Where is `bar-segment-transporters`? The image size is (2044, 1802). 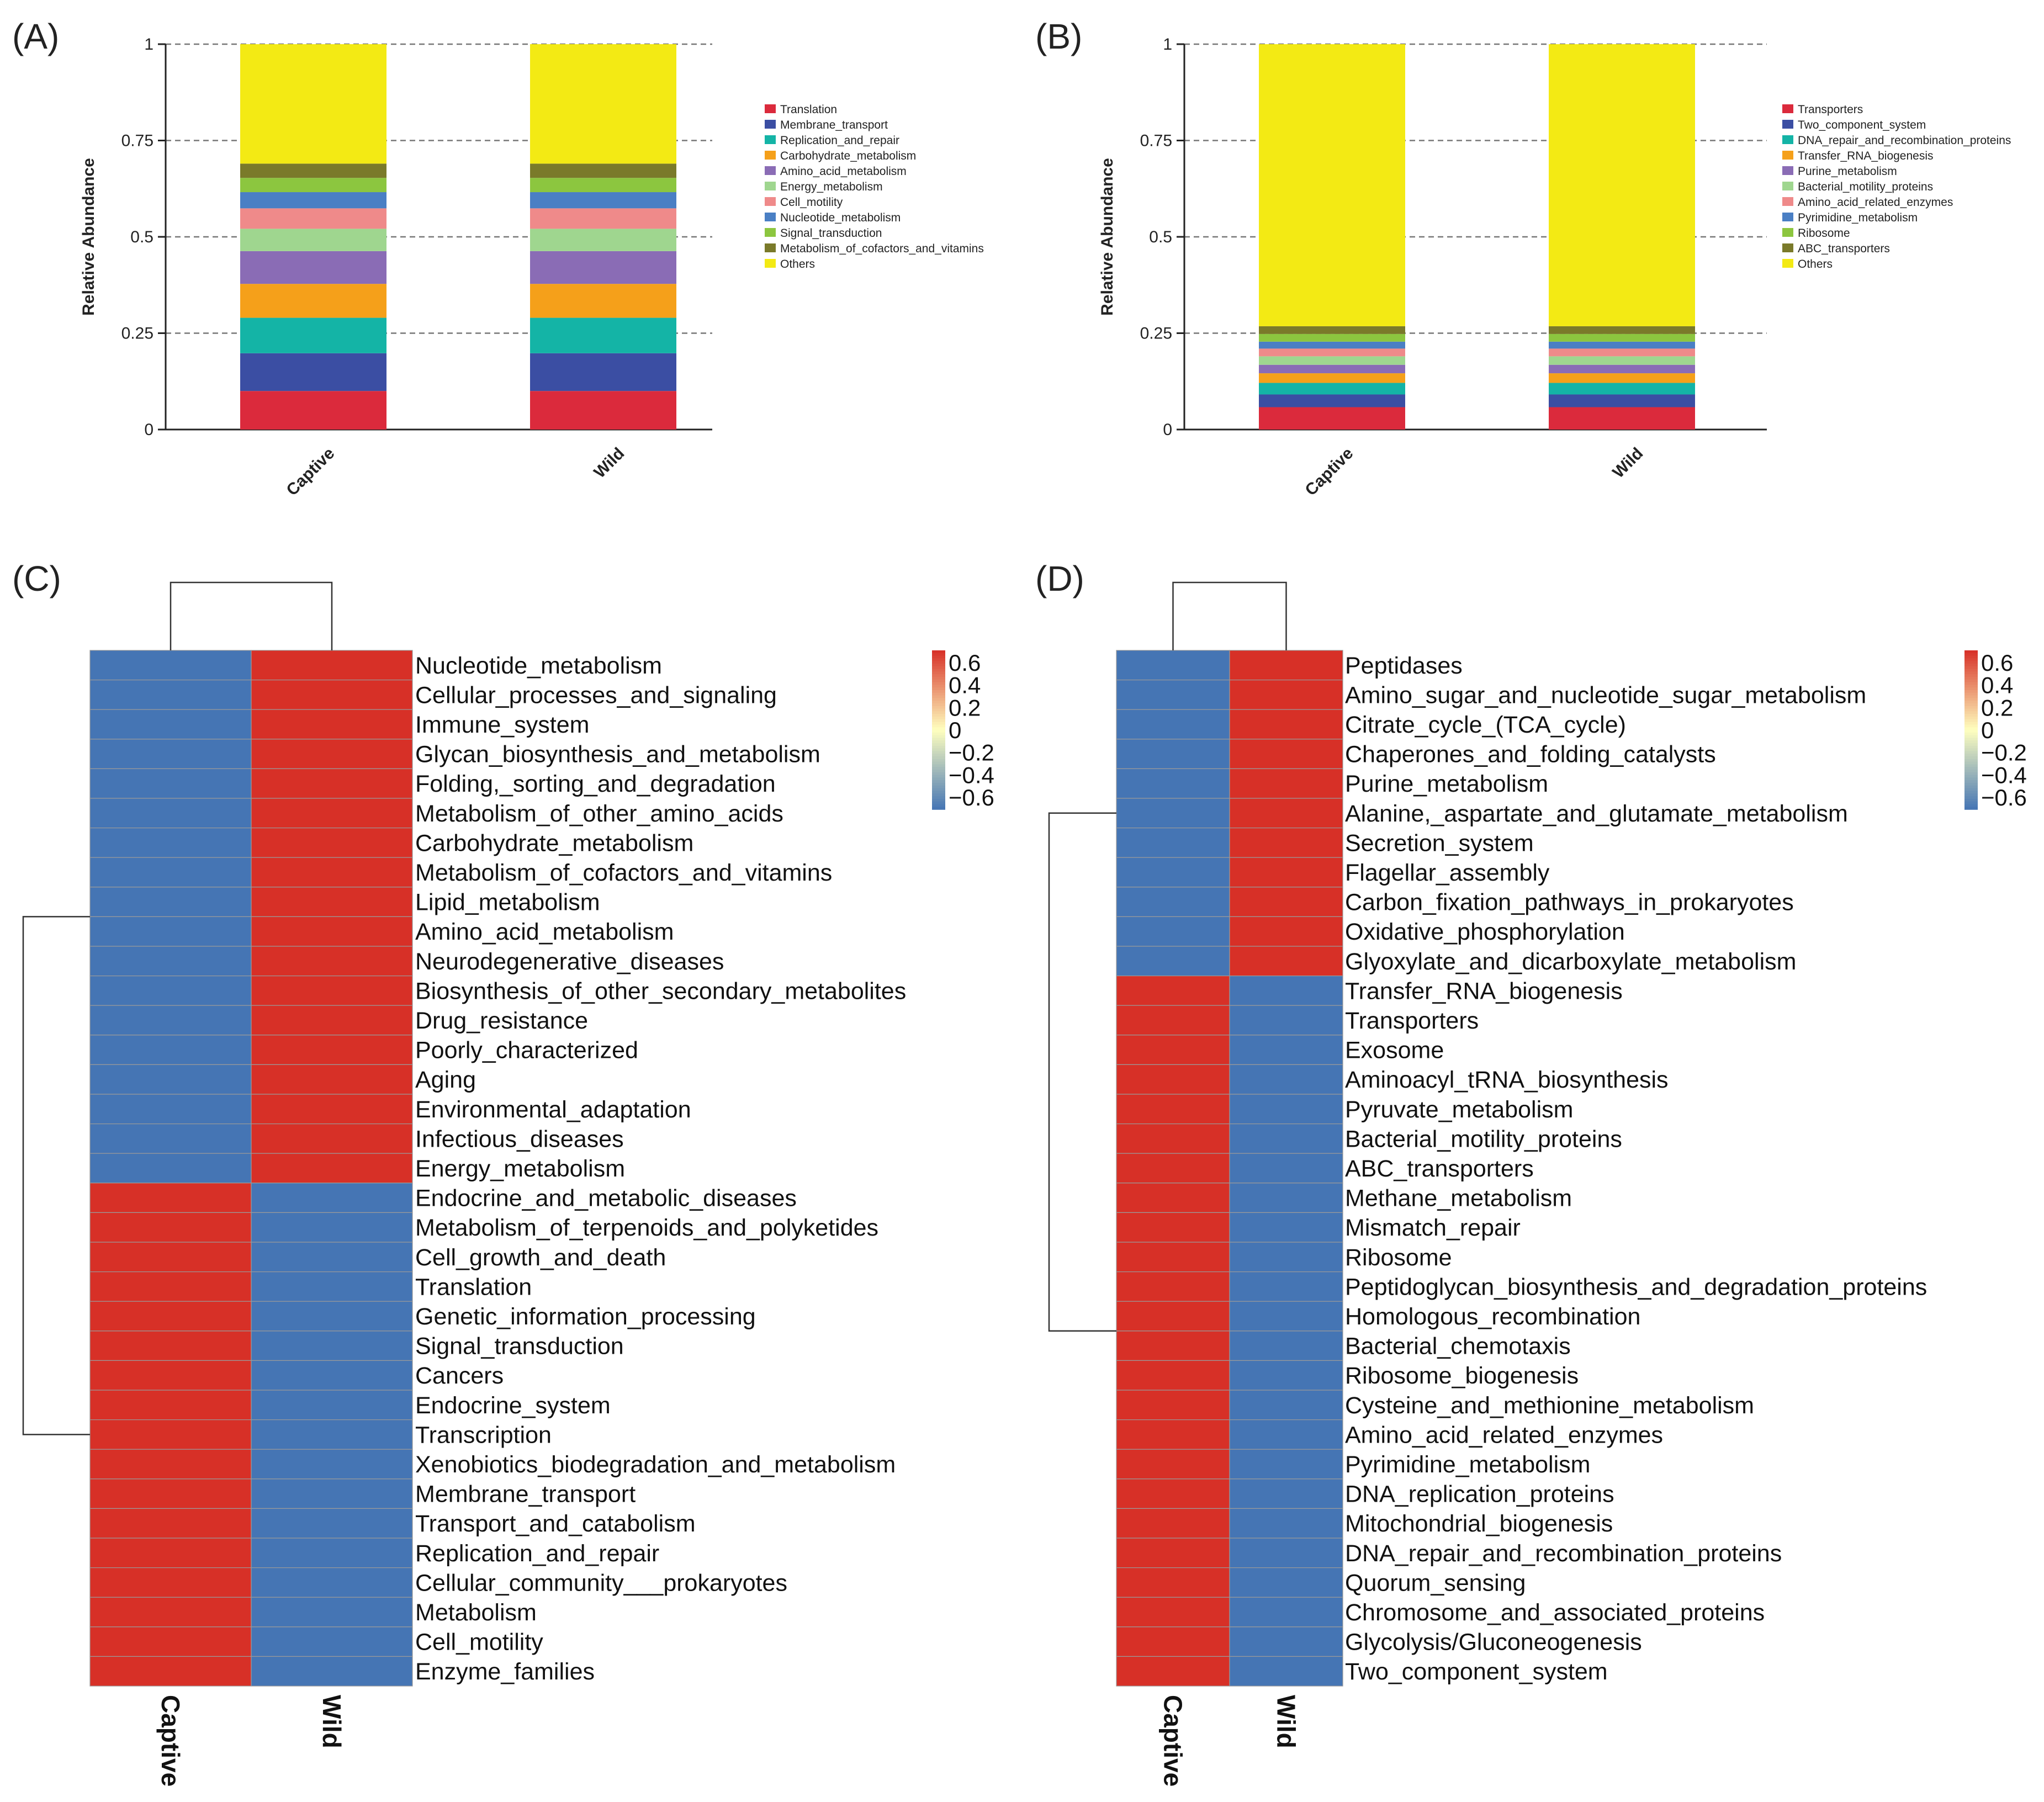 bar-segment-transporters is located at coordinates (1332, 419).